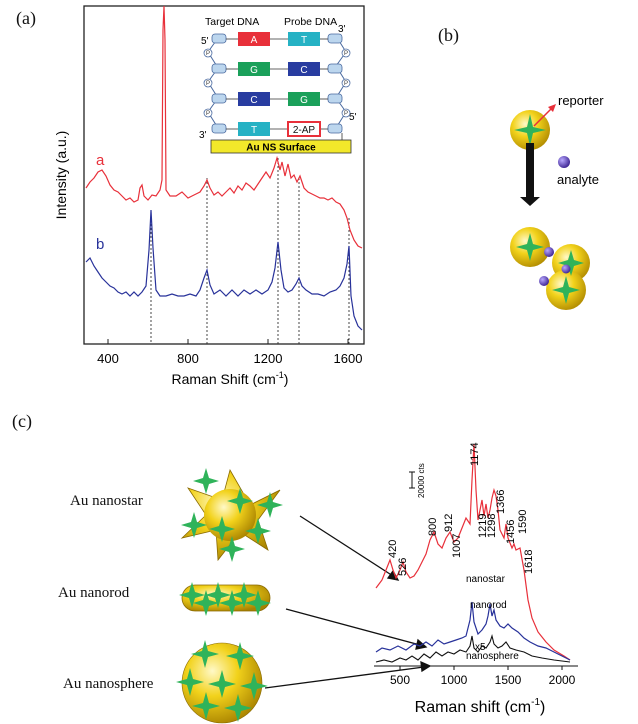  What do you see at coordinates (205, 41) in the screenshot?
I see `inset-end-label: 5'` at bounding box center [205, 41].